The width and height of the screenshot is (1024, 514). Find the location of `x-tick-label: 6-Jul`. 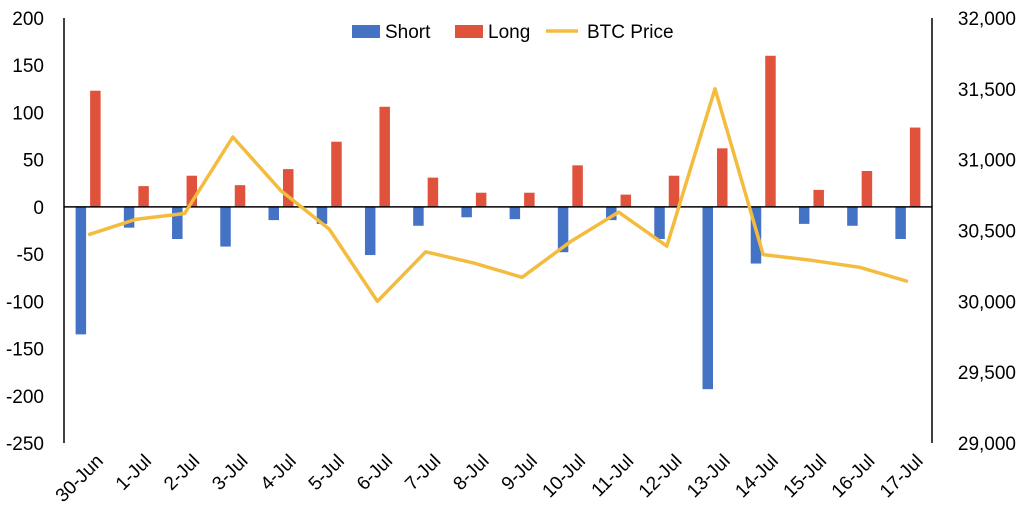

x-tick-label: 6-Jul is located at coordinates (375, 473).